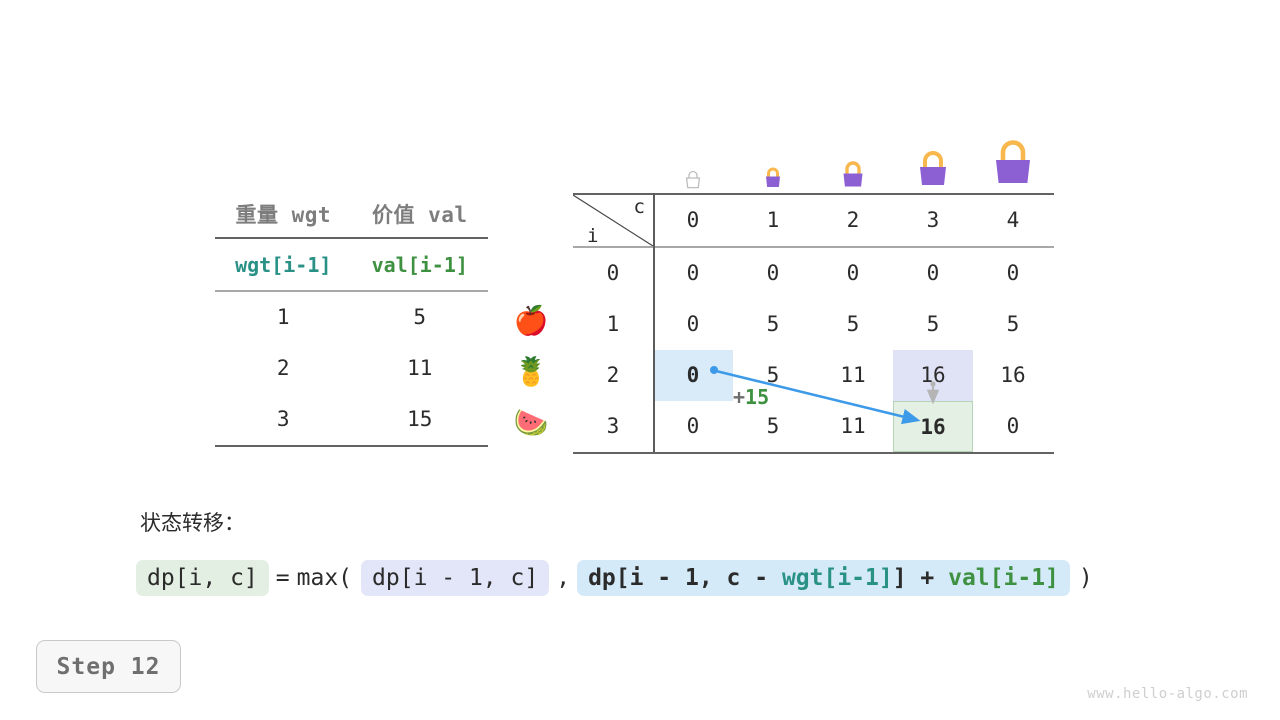 The height and width of the screenshot is (720, 1280). I want to click on formula-max-open: max(, so click(324, 578).